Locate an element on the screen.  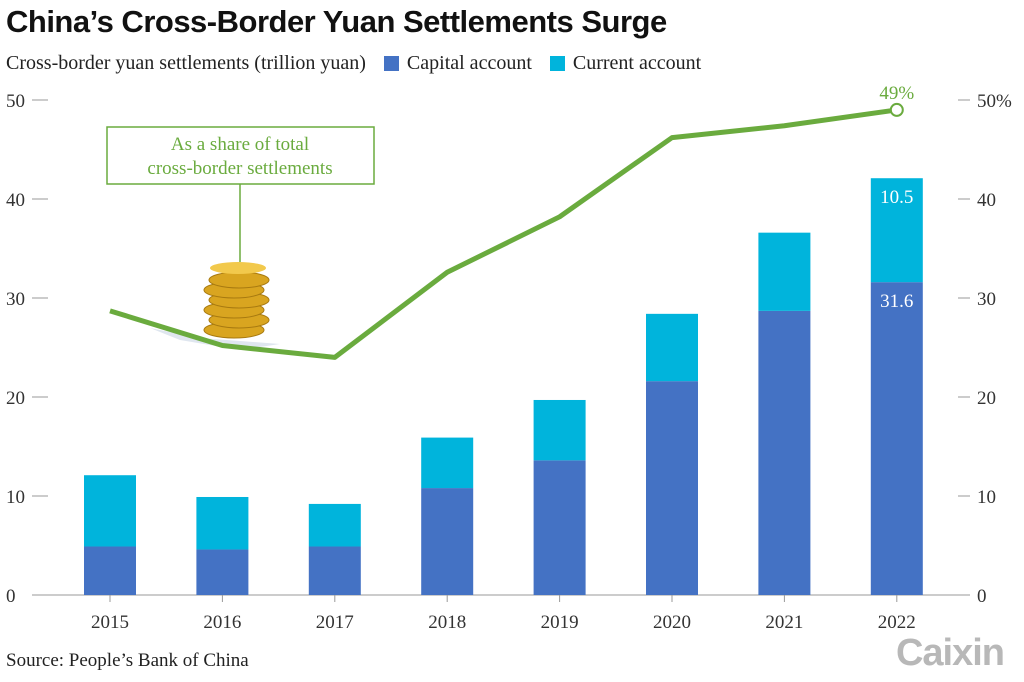
y-tick-label: 40 is located at coordinates (15, 200).